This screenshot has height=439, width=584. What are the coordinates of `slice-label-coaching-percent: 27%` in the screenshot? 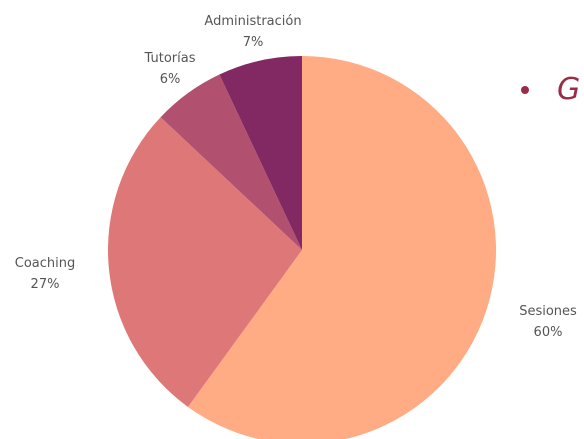 It's located at (45, 284).